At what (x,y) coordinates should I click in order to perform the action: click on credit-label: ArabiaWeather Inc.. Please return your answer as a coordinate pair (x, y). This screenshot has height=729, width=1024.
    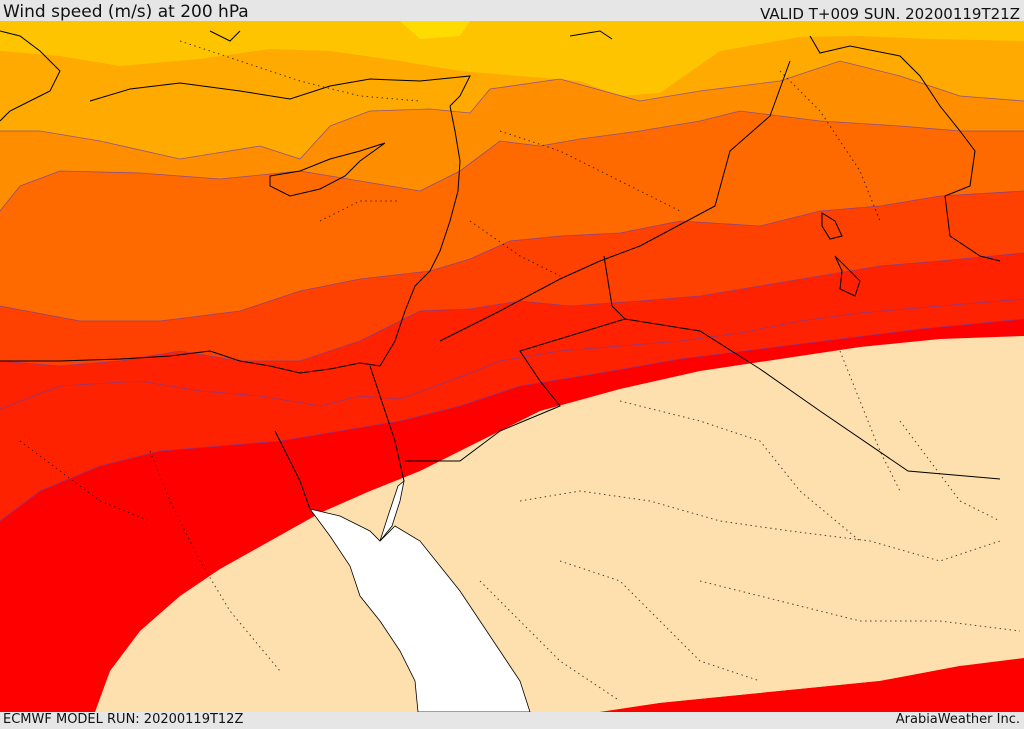
    Looking at the image, I should click on (957, 719).